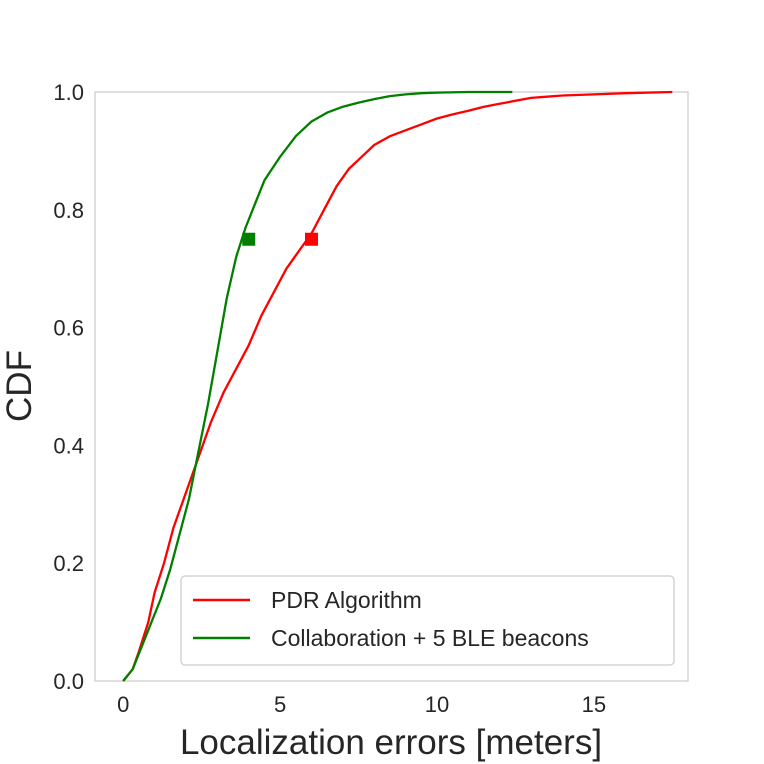 The image size is (764, 764). Describe the element at coordinates (280, 239) in the screenshot. I see `marker-layer` at that location.